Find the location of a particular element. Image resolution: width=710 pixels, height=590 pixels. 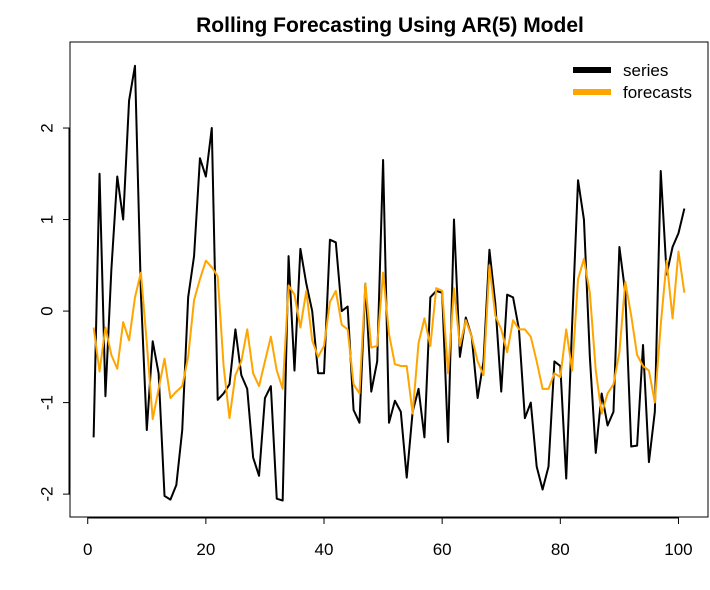

chart-title: Rolling Forecasting Using AR(5) Model is located at coordinates (390, 25).